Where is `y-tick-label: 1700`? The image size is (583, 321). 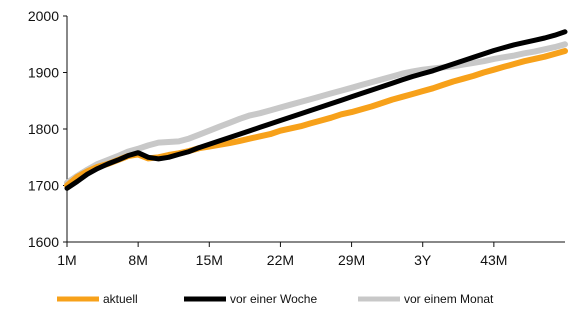
y-tick-label: 1700 is located at coordinates (43, 186).